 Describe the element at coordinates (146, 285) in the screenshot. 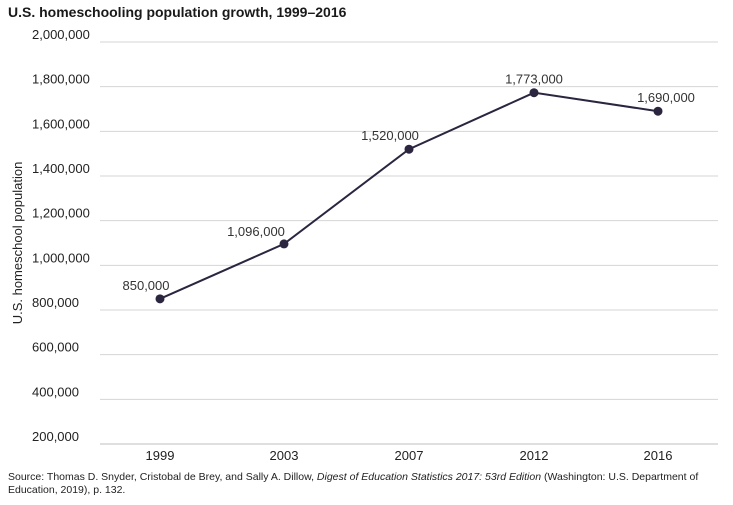

I see `data-label: 850,000` at that location.